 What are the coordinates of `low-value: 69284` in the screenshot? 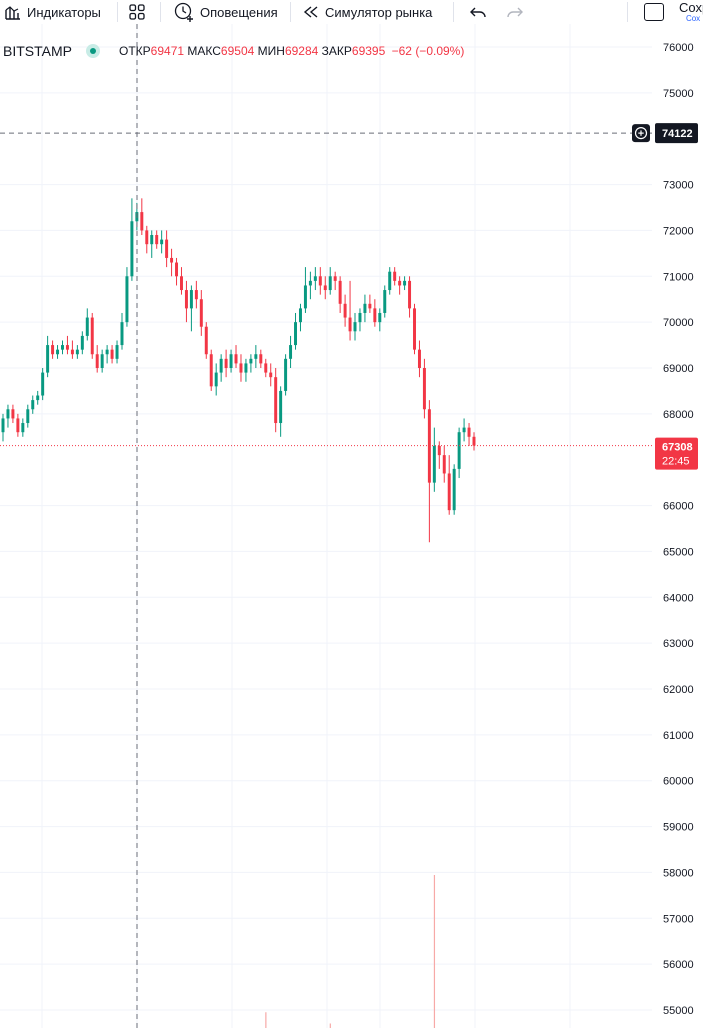 It's located at (301, 51).